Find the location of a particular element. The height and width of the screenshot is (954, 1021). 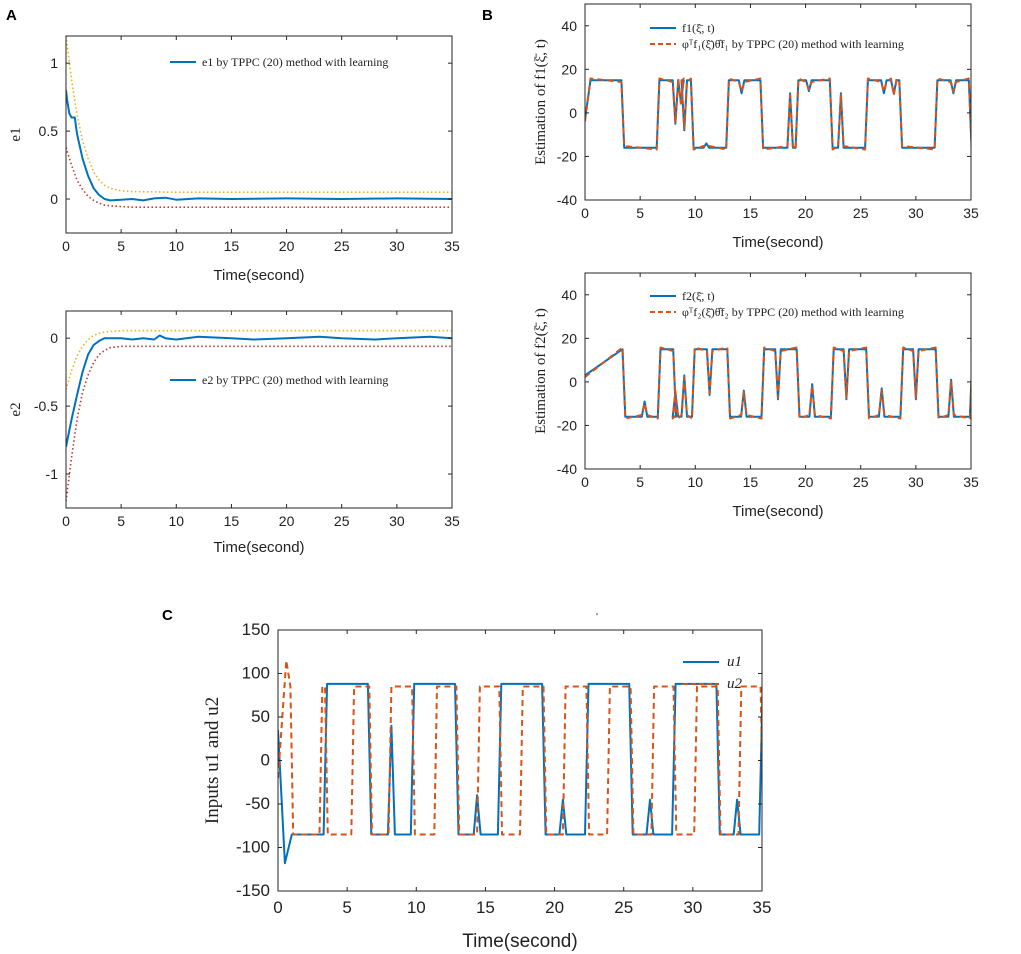

y-tick-label: -150 is located at coordinates (253, 890).